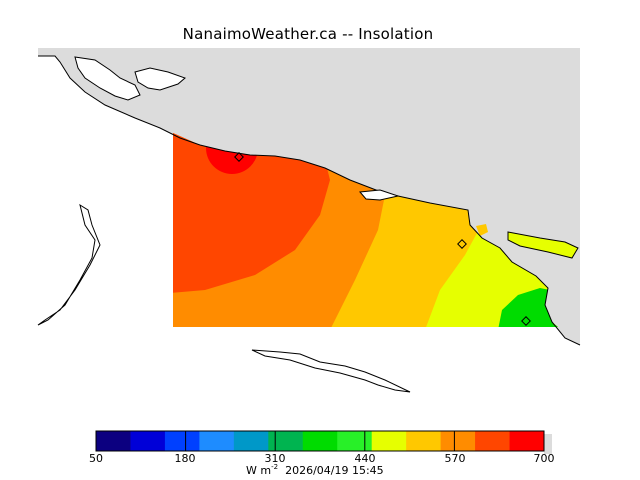 The height and width of the screenshot is (480, 640). What do you see at coordinates (334, 470) in the screenshot?
I see `timestamp: 2026/04/19 15:45` at bounding box center [334, 470].